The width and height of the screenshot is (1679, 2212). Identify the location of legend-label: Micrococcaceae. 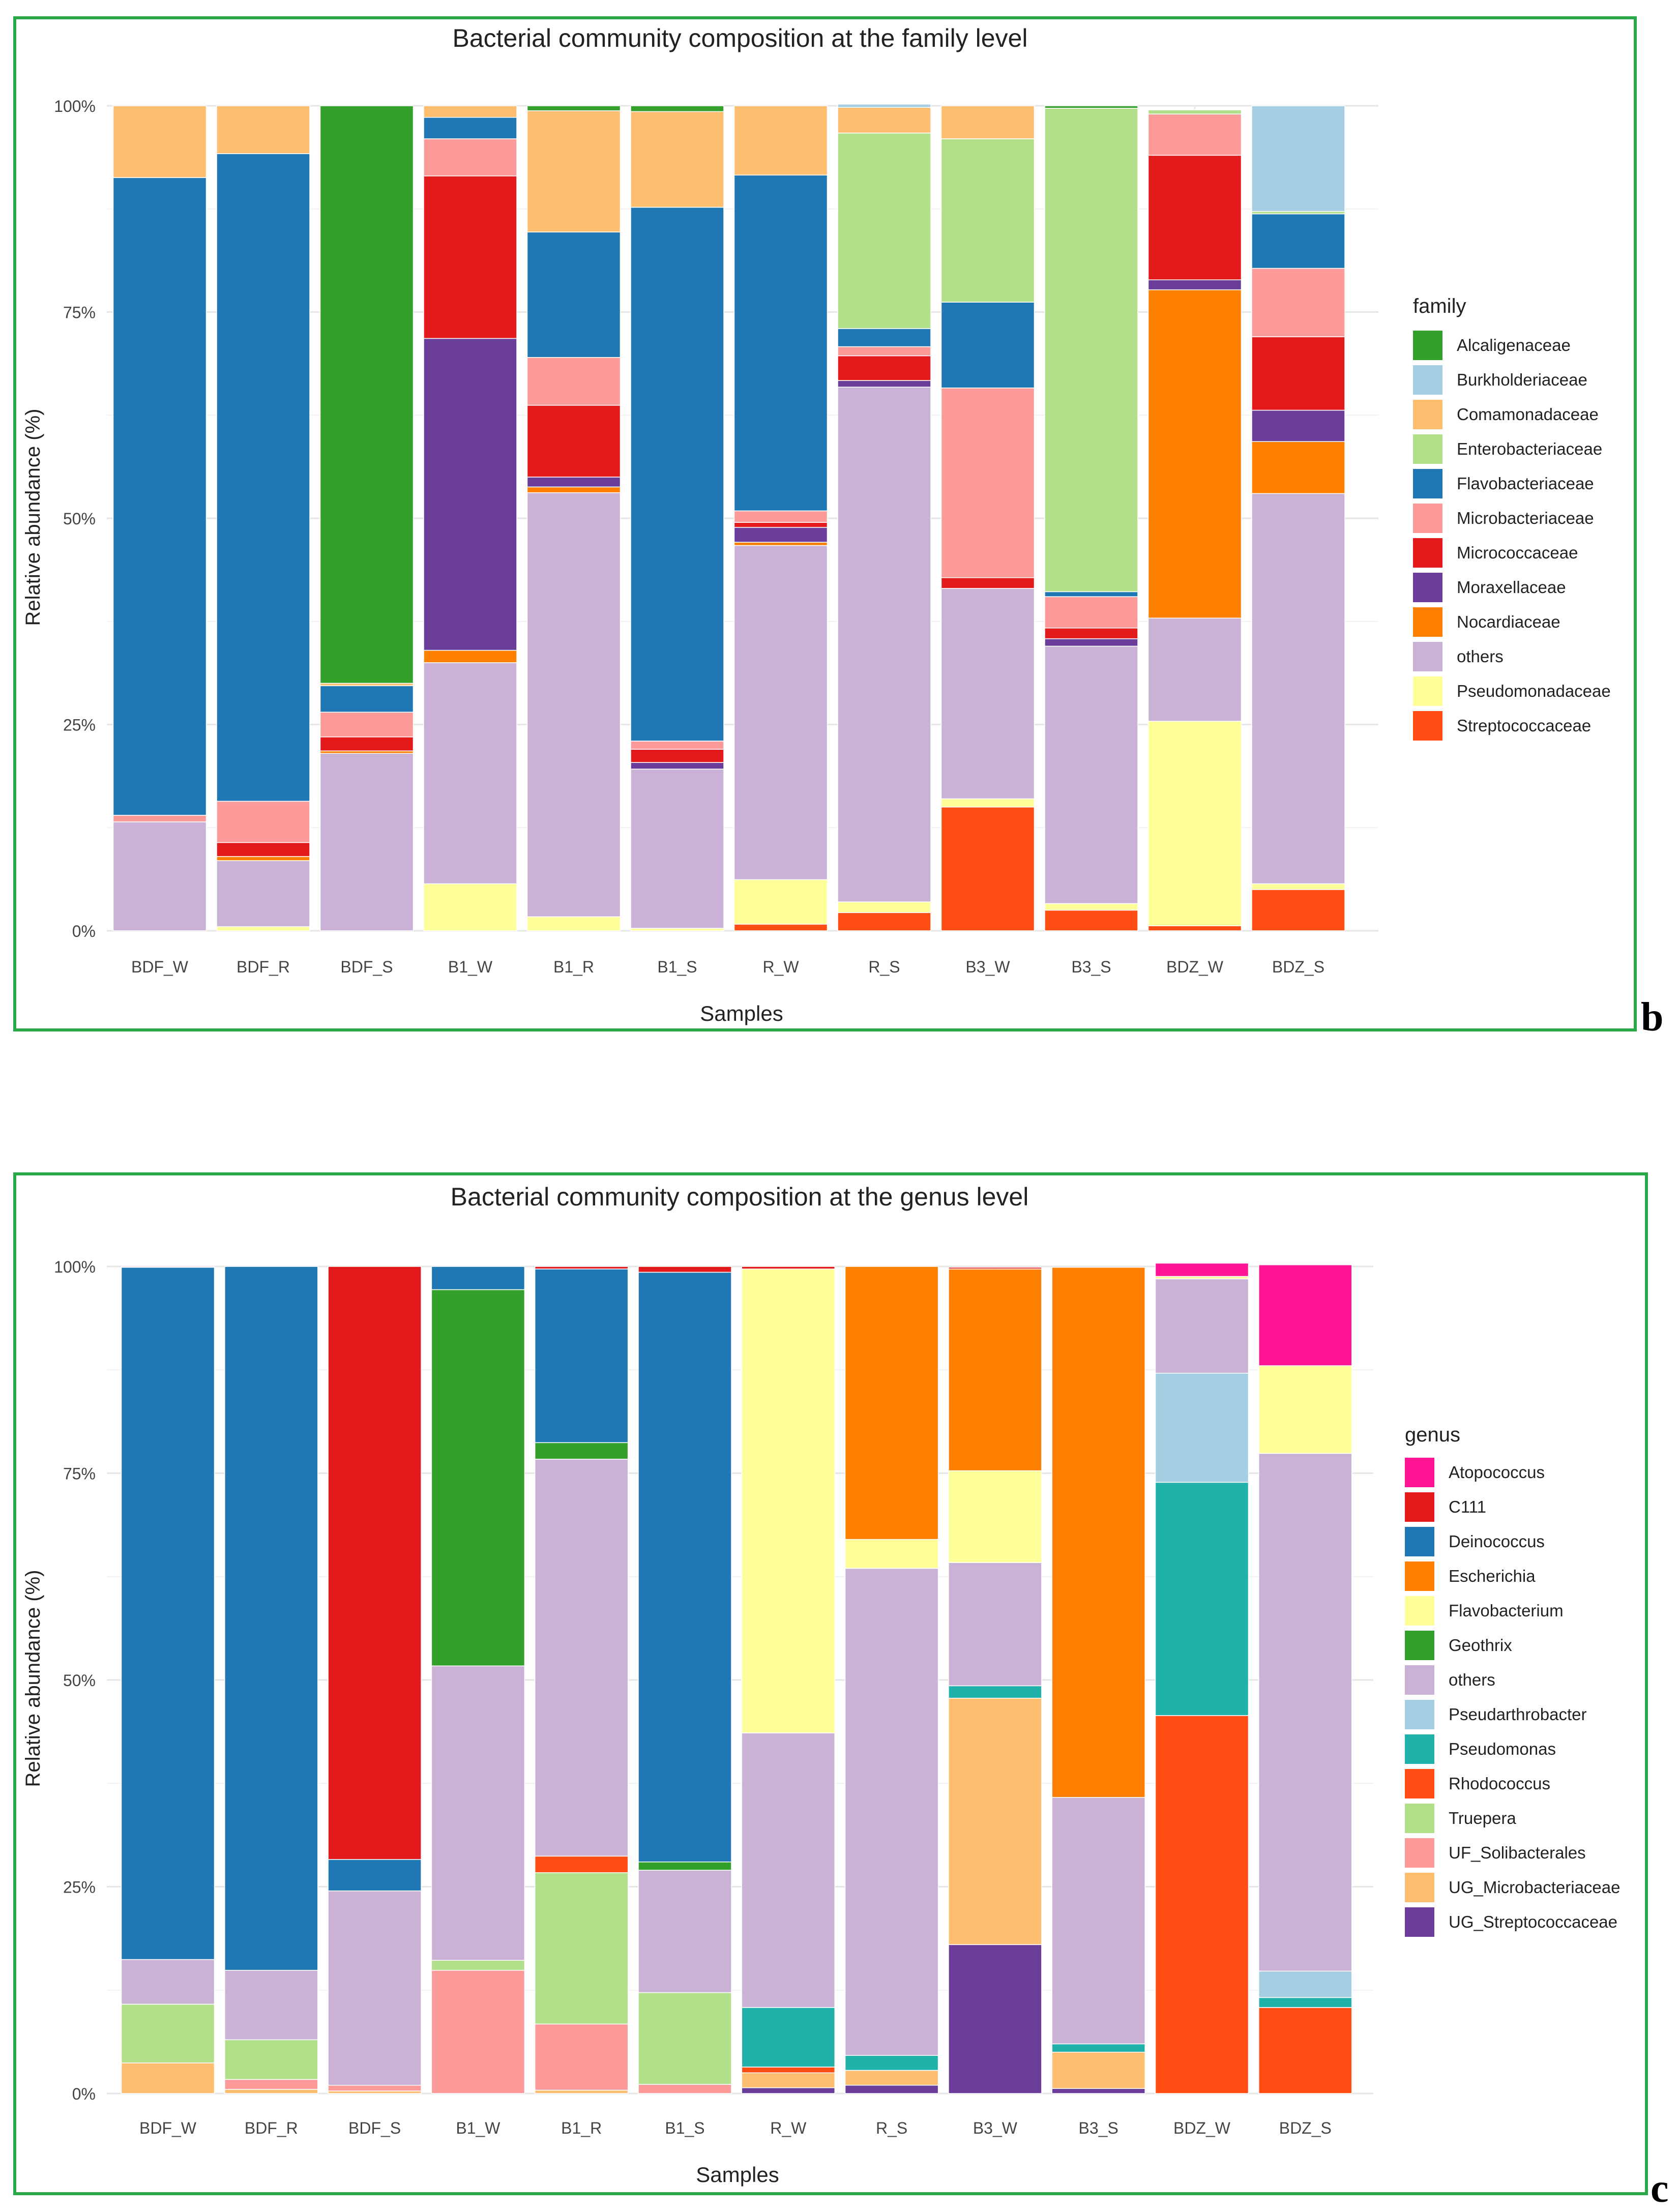
(1518, 552).